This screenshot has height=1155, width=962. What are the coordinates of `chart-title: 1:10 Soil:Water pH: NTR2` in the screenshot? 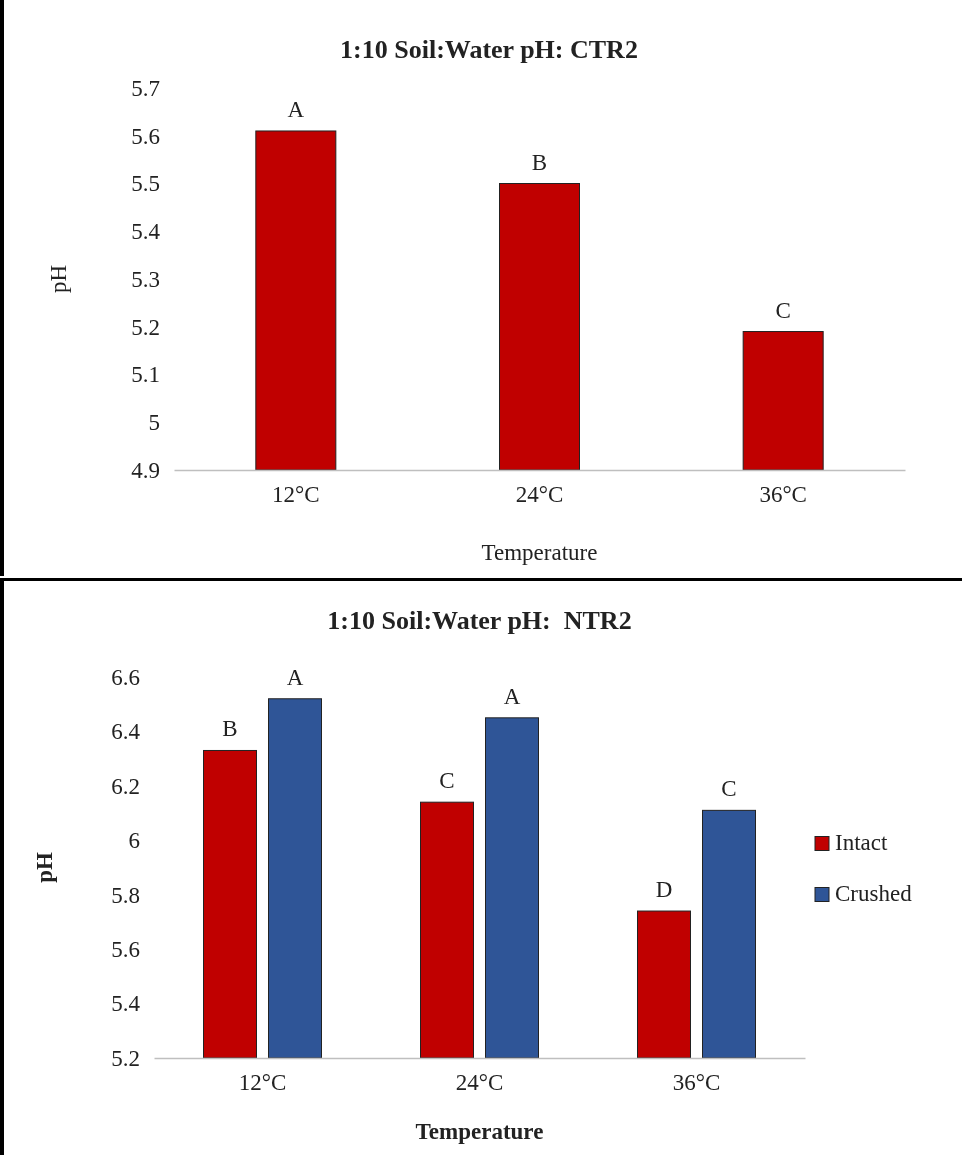 It's located at (479, 620).